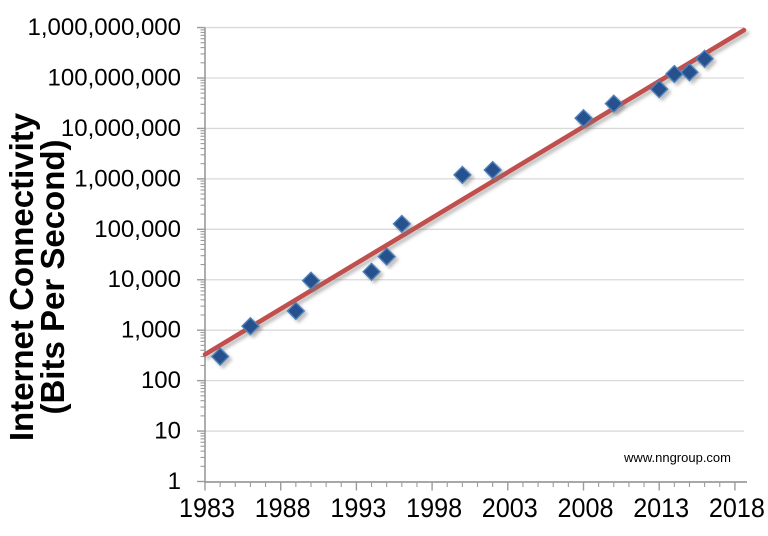  Describe the element at coordinates (510, 508) in the screenshot. I see `x-tick-label: 2003` at that location.